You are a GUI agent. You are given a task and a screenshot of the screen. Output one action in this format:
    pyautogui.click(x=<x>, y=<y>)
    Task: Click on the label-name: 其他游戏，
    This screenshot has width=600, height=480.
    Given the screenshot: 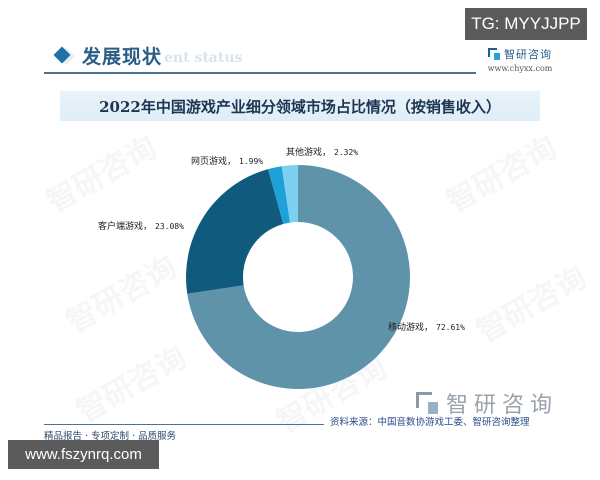 What is the action you would take?
    pyautogui.click(x=309, y=153)
    